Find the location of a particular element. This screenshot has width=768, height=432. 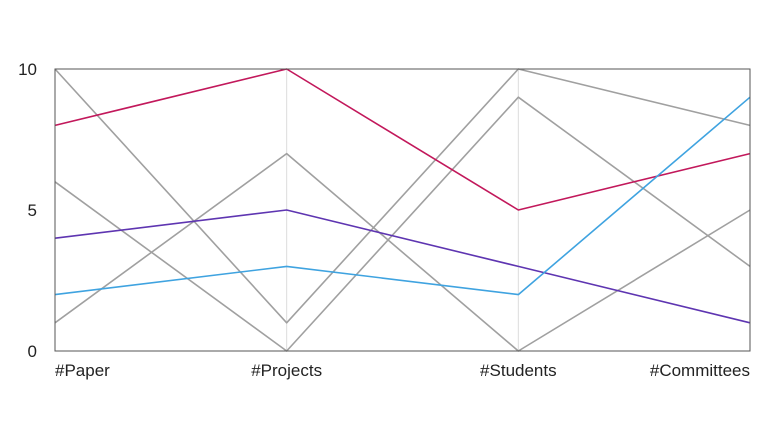

dimension-label: #Projects is located at coordinates (286, 370).